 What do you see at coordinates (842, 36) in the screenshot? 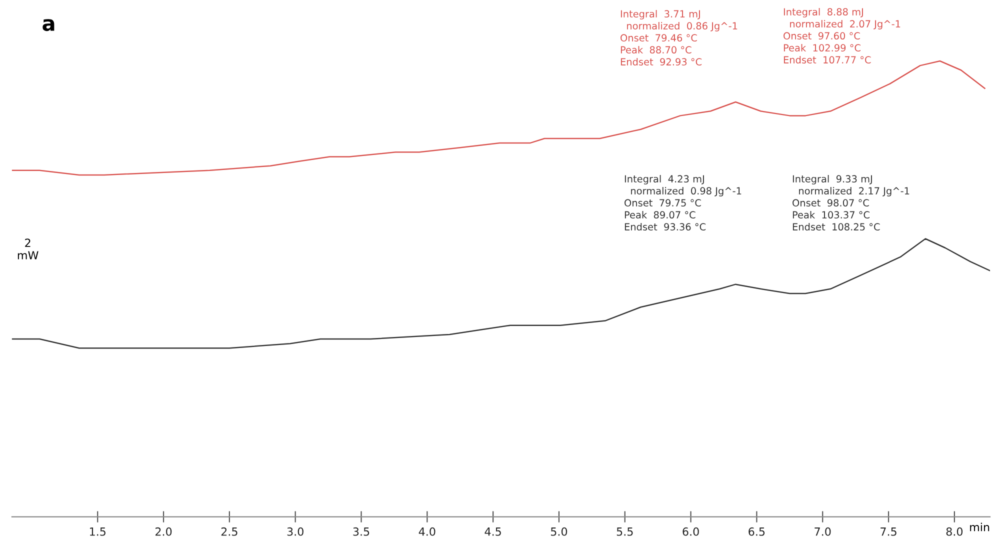
I see `annotation: Integral 8.88 mJ normalized 2.07 Jg^-1 Onset 97.60 °C Peak 102.99 °C Endset 107.77 °C` at bounding box center [842, 36].